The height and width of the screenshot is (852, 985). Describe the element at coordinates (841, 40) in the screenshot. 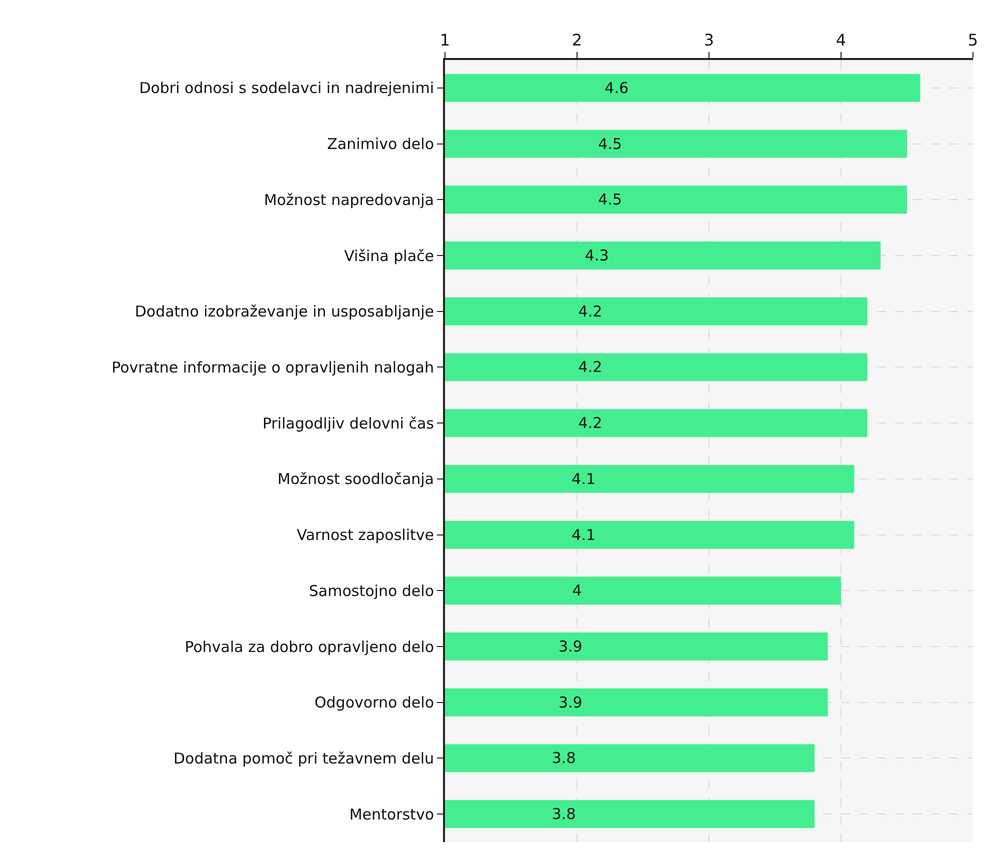

I see `x-tick-label: 4` at that location.